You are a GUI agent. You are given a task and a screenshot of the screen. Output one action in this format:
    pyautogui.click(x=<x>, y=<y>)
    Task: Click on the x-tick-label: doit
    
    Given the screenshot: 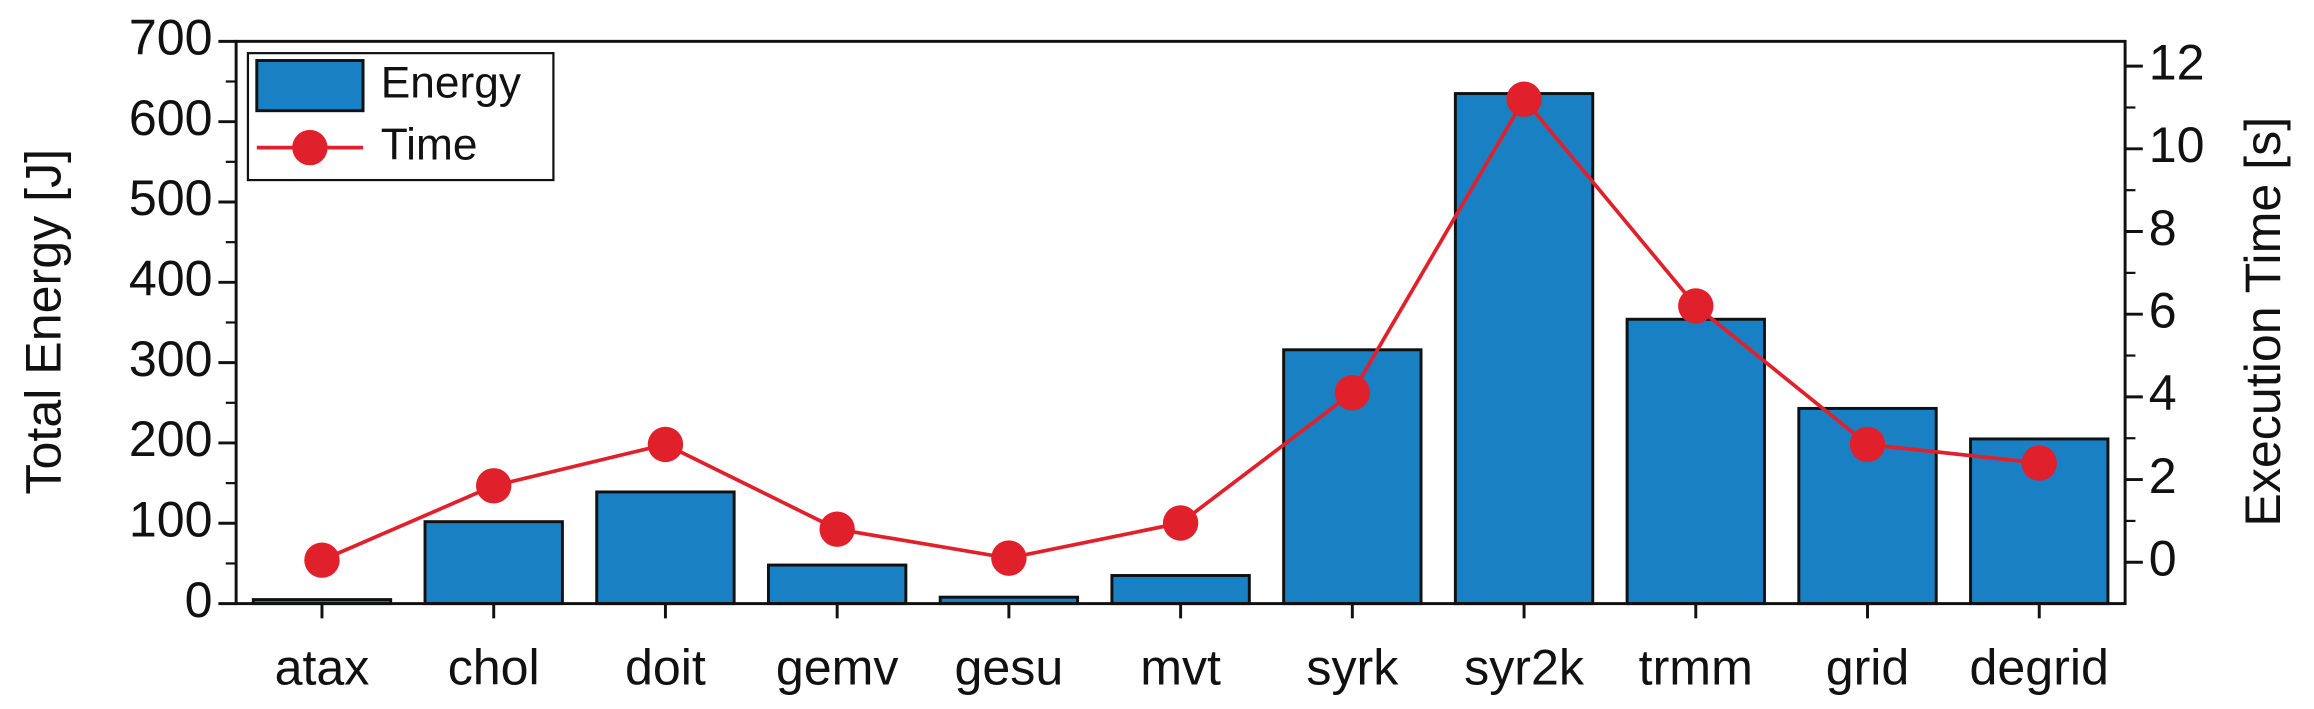 What is the action you would take?
    pyautogui.click(x=665, y=668)
    